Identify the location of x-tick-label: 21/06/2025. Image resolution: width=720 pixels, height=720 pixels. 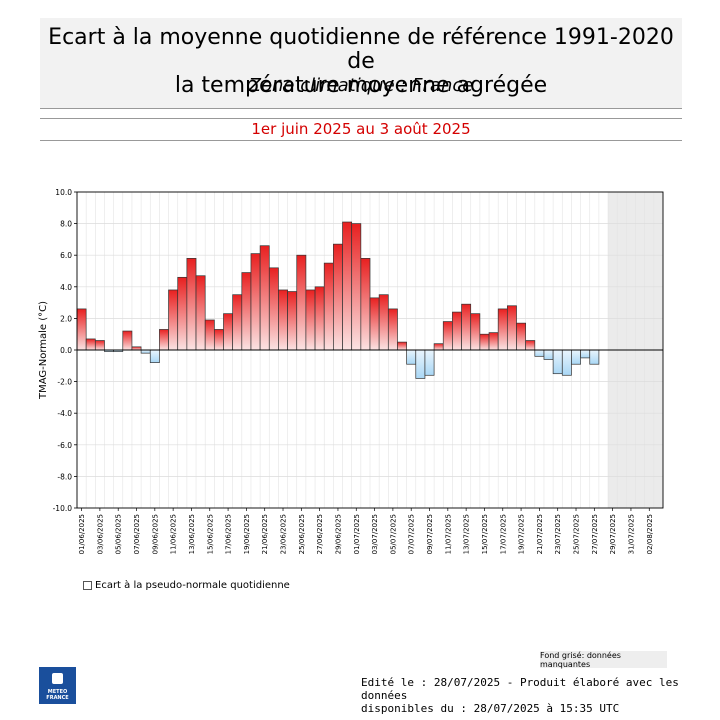
(265, 534).